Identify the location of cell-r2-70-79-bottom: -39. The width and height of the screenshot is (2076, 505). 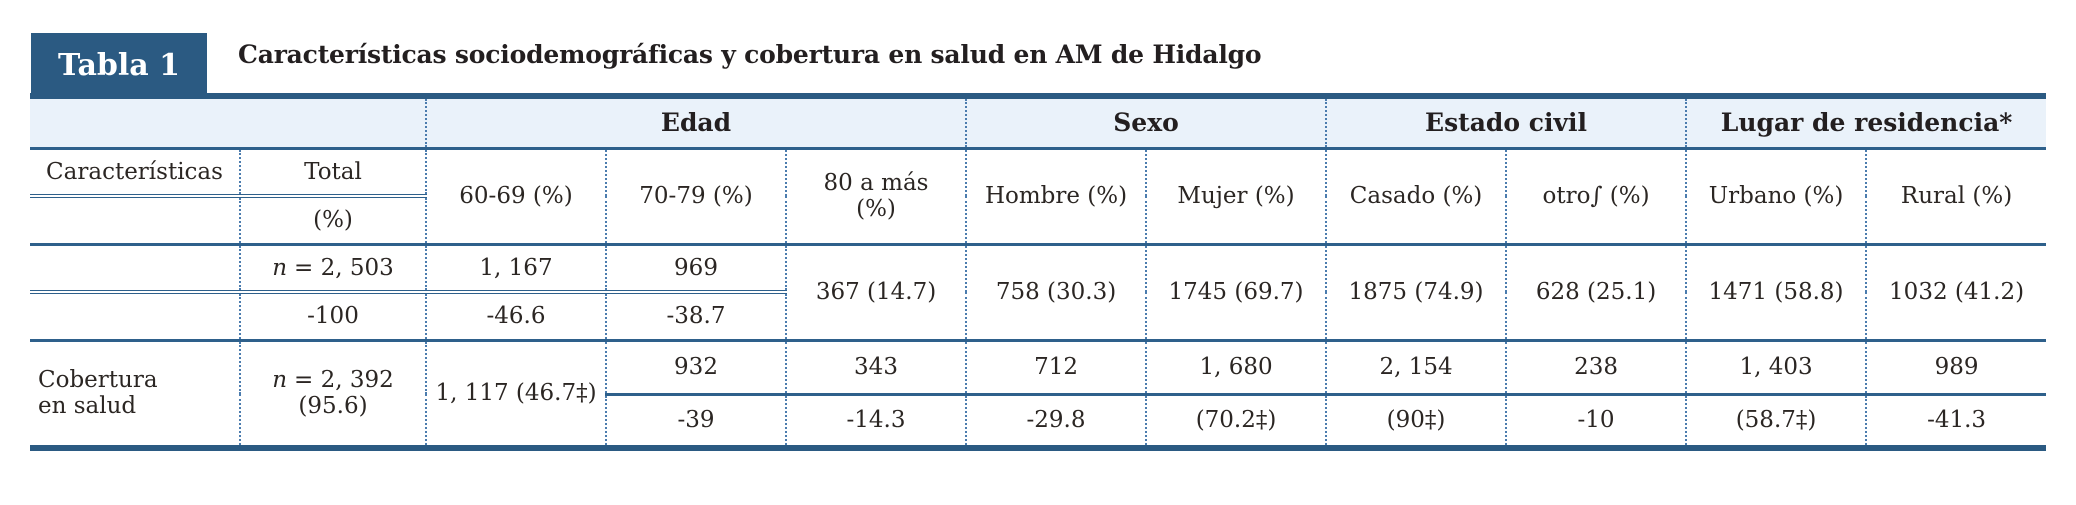
(696, 421).